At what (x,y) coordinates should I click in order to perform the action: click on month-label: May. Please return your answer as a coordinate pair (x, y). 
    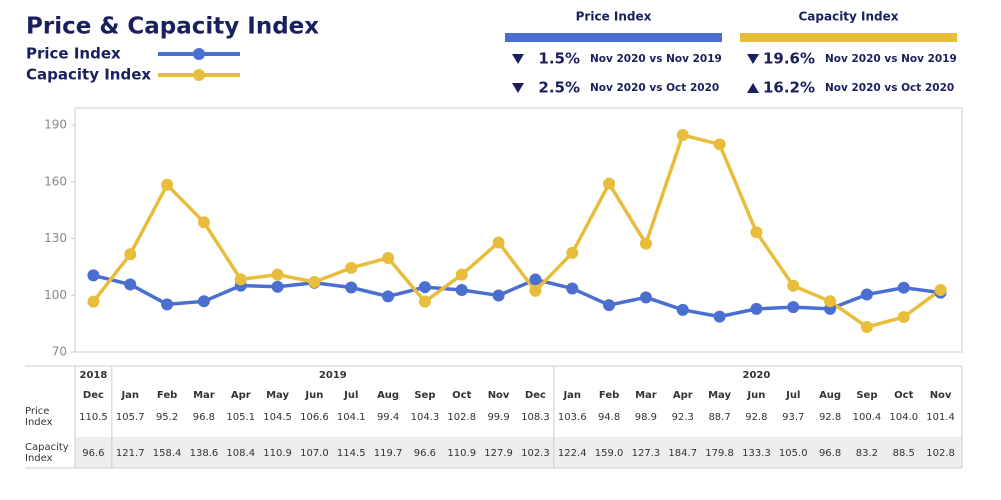
    Looking at the image, I should click on (719, 395).